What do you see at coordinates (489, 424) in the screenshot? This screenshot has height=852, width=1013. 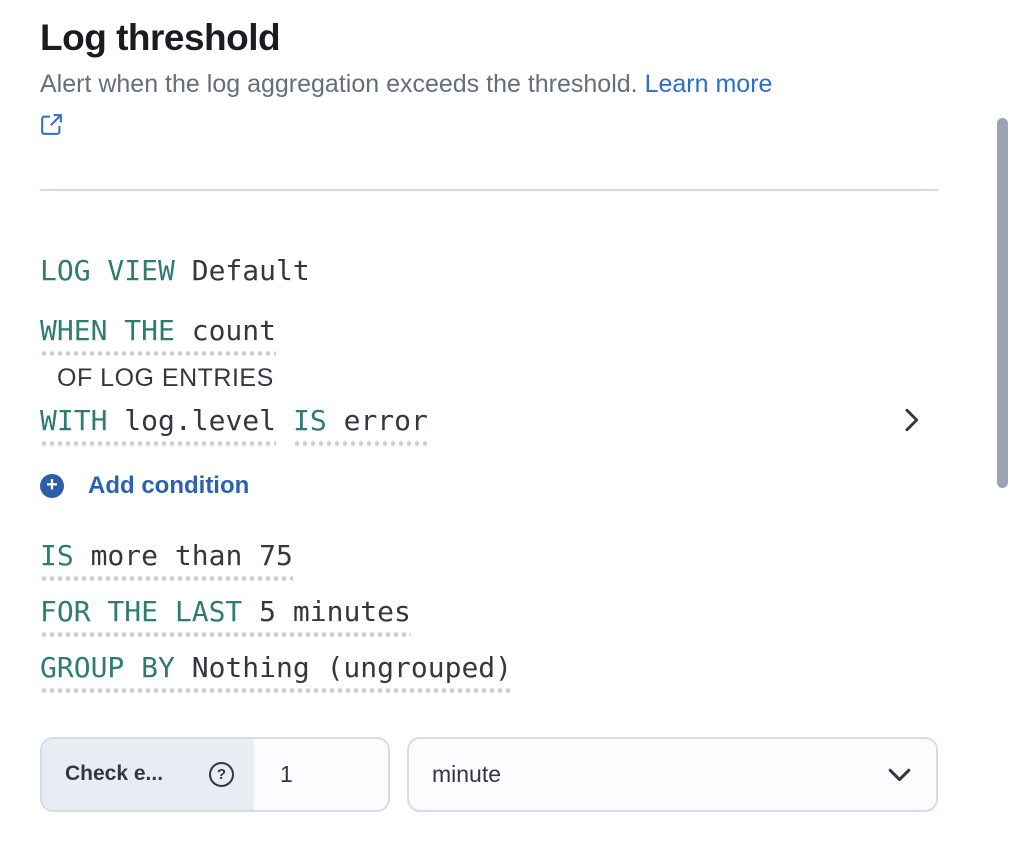 I see `condition-row: WITH log.level IS error` at bounding box center [489, 424].